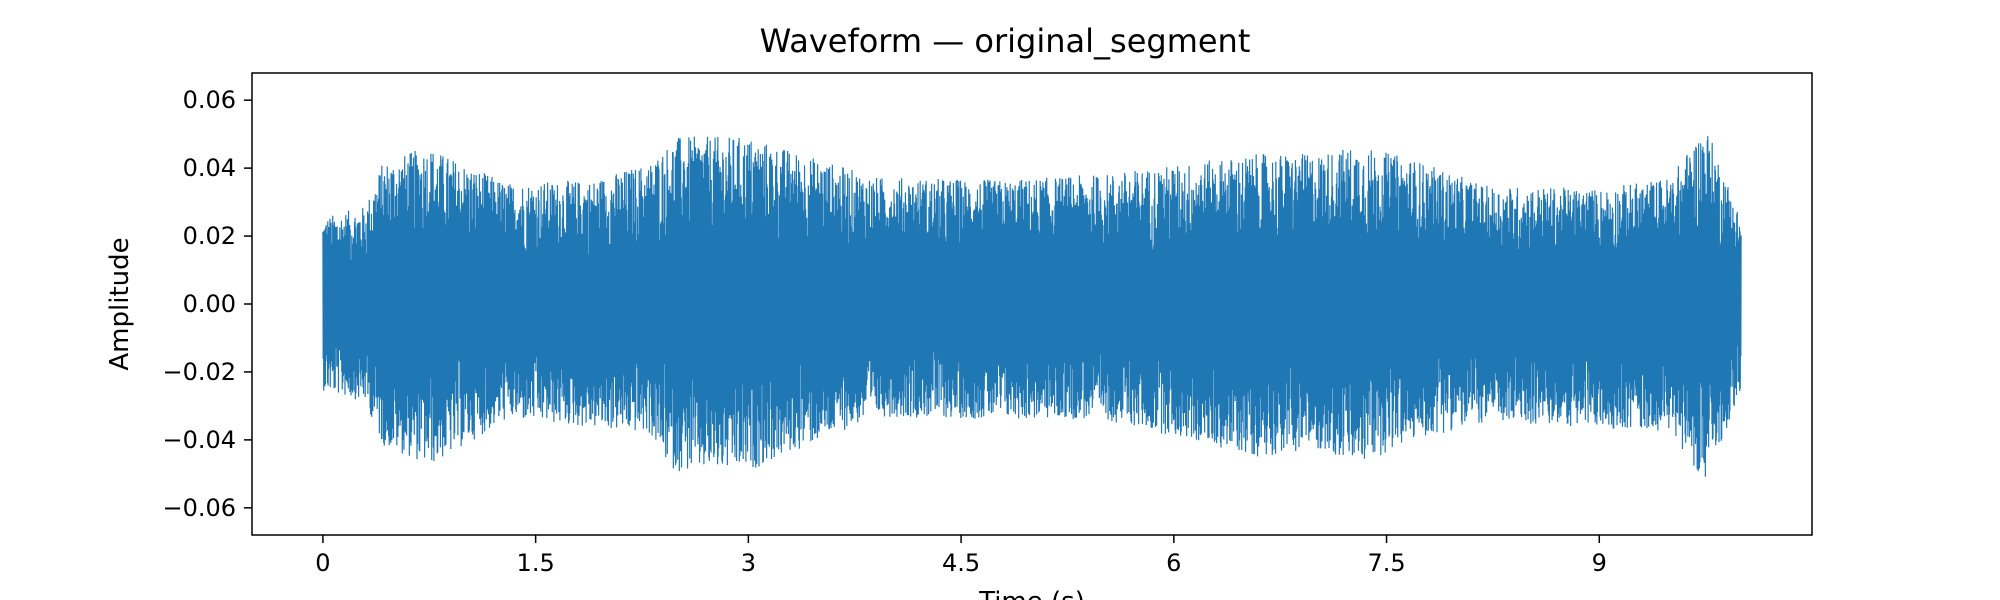 Image resolution: width=2000 pixels, height=600 pixels. Describe the element at coordinates (1031, 593) in the screenshot. I see `x-axis-label: Time (s)` at that location.